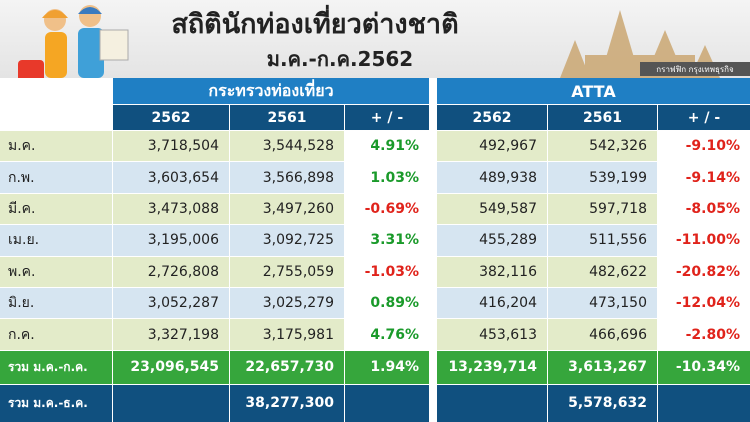  Describe the element at coordinates (56, 104) in the screenshot. I see `header-cell` at that location.